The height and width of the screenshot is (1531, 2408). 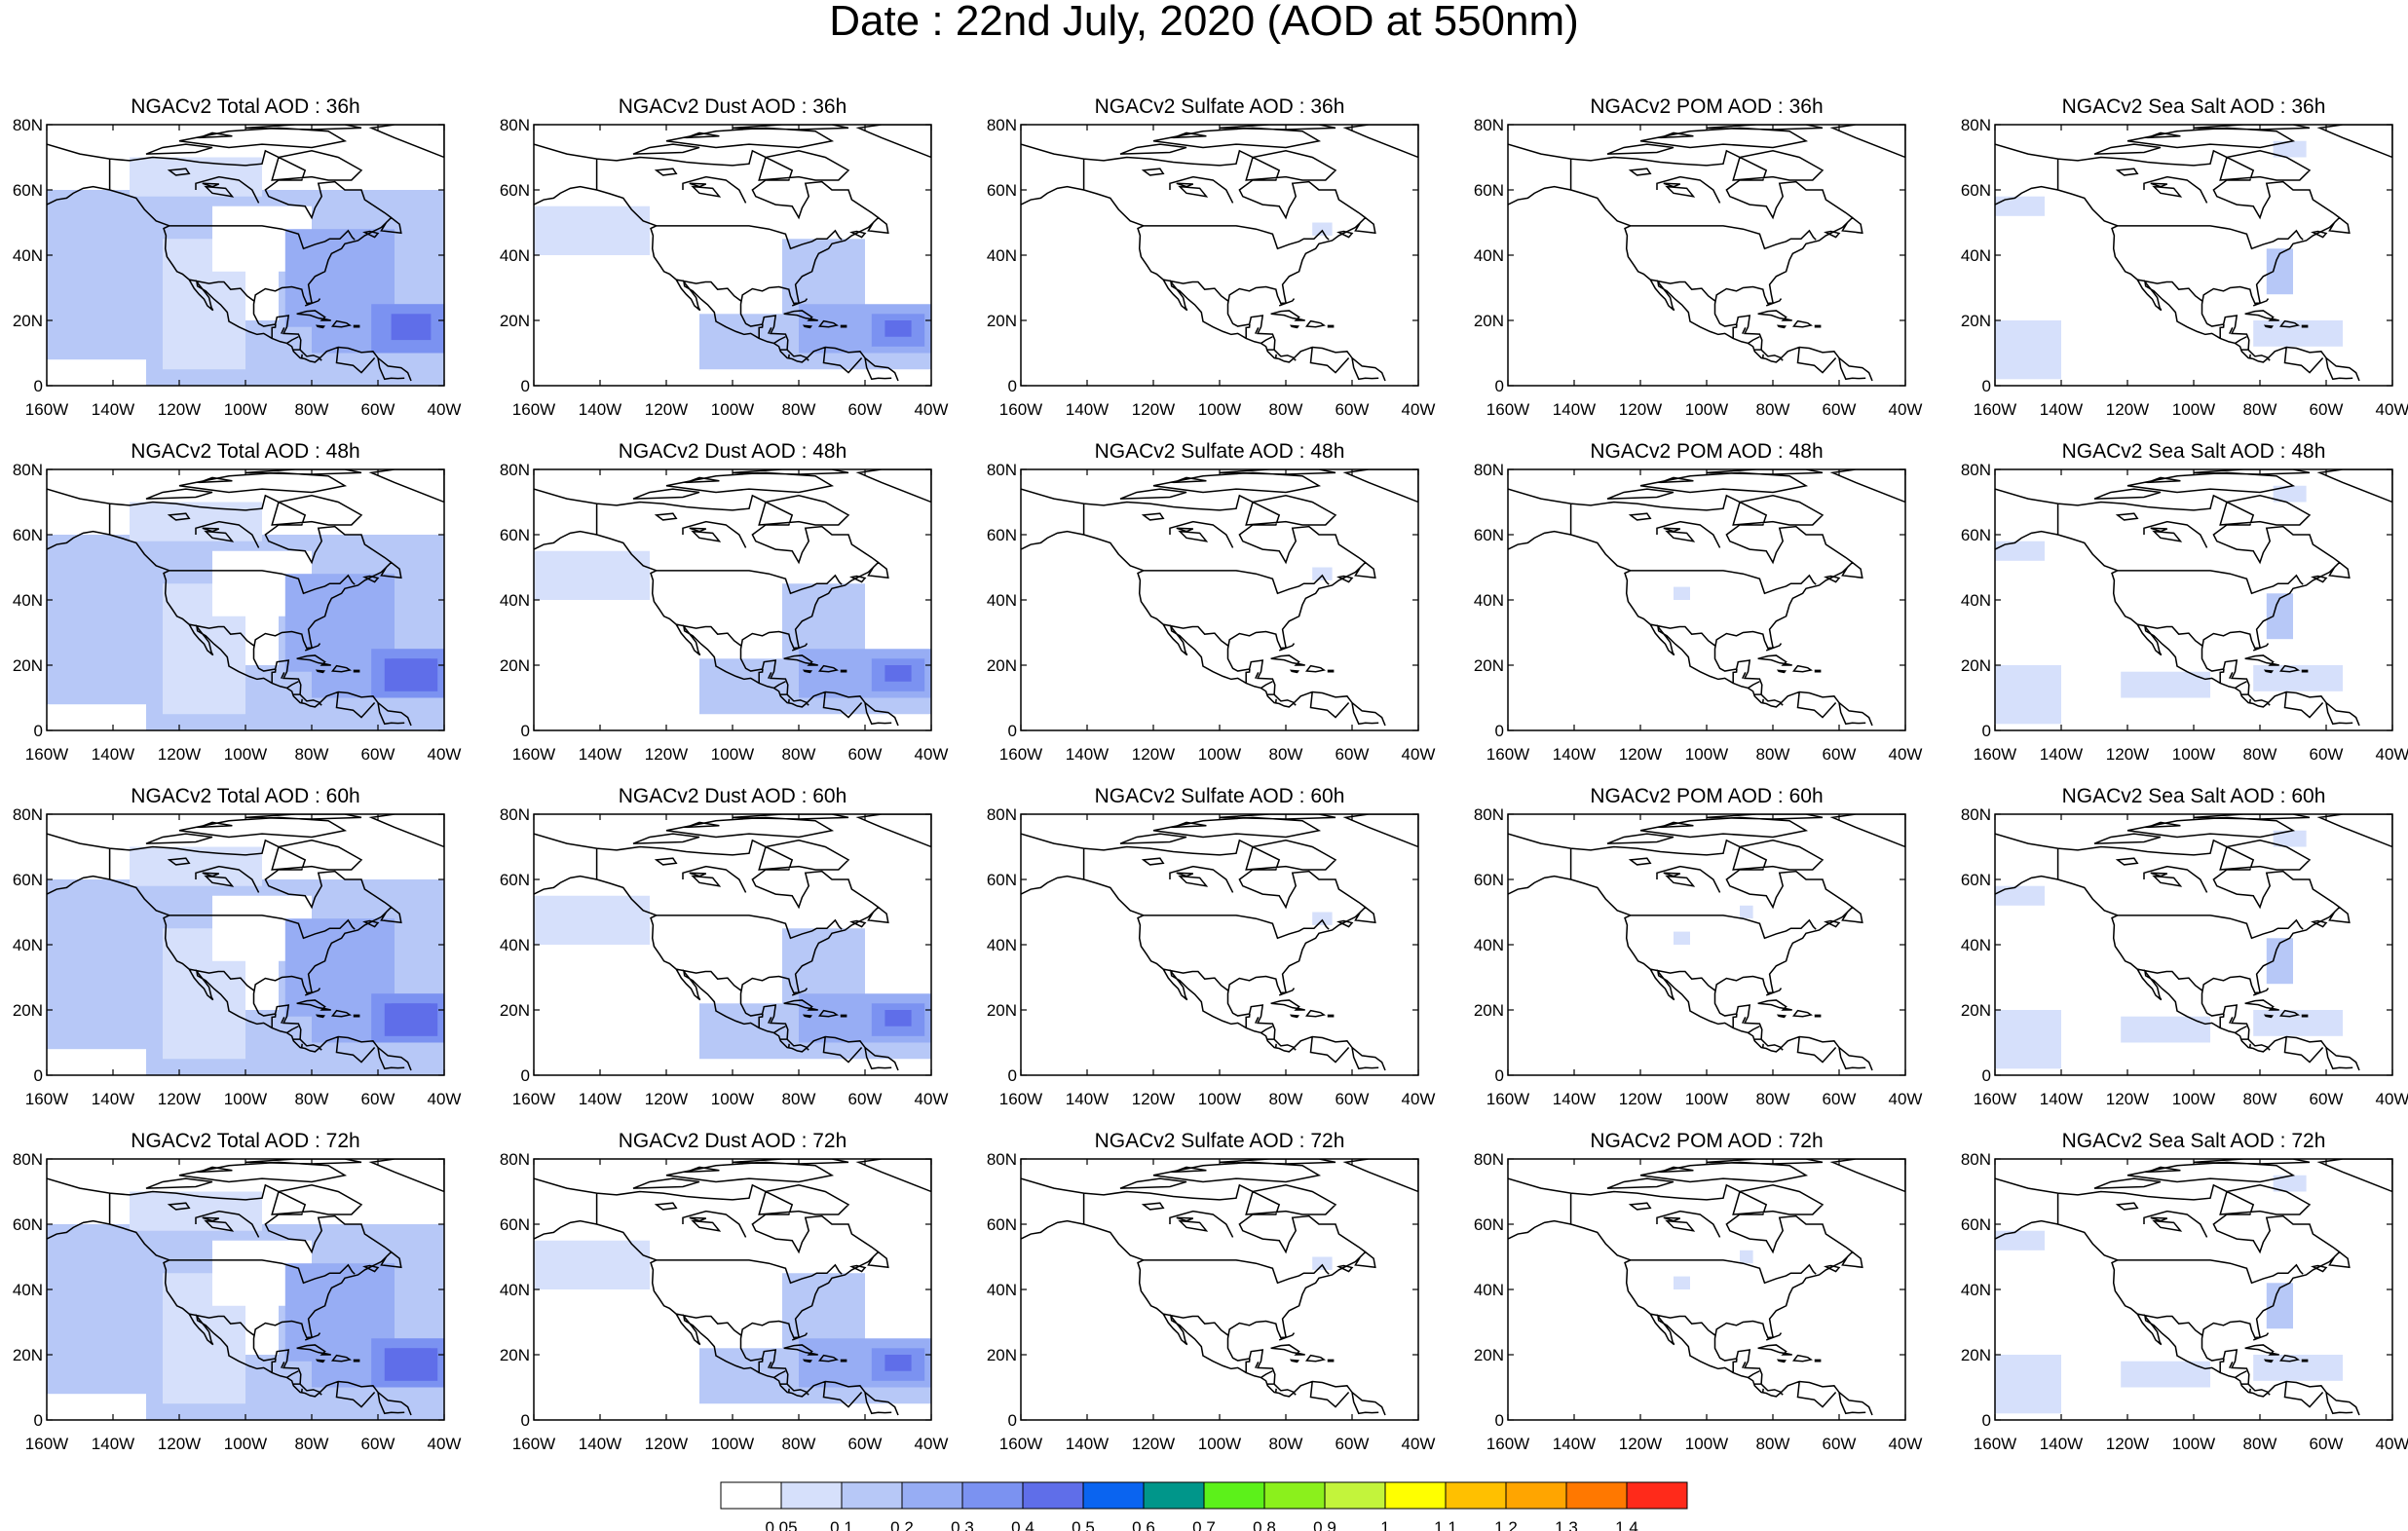 I want to click on colorbar-label: 0.2, so click(x=902, y=1524).